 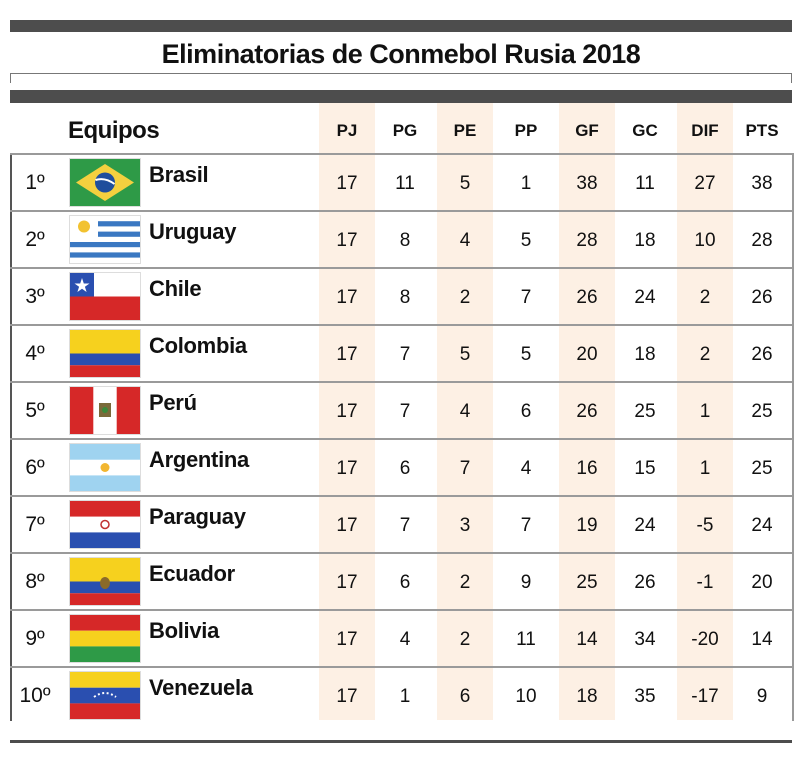 I want to click on cell-gf: 16, so click(x=587, y=468).